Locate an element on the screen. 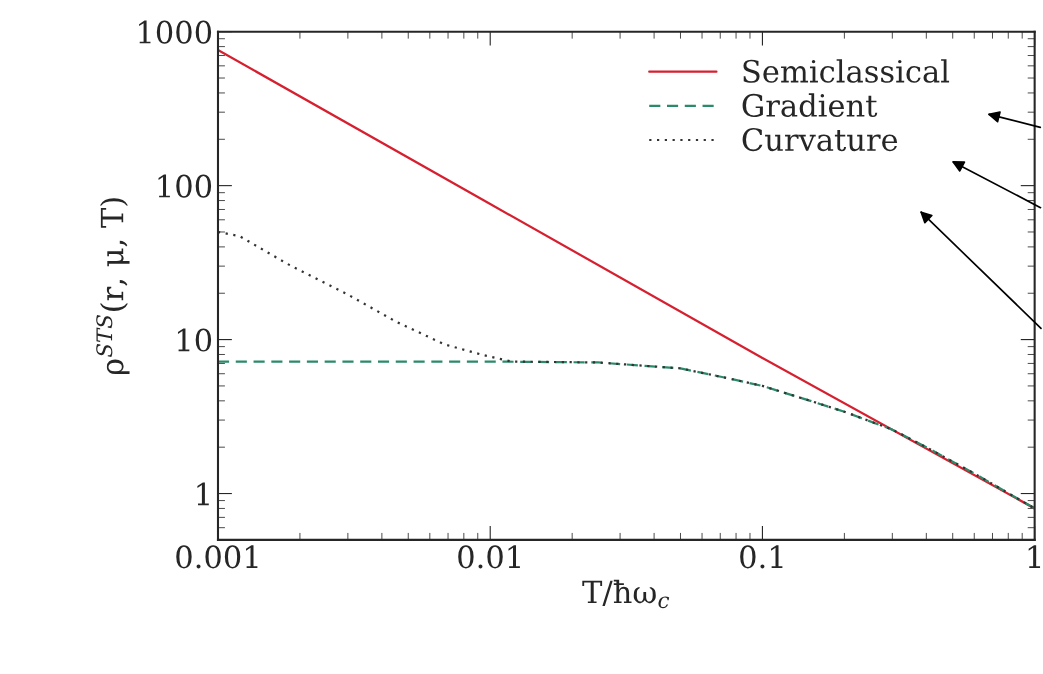  y-tick-label: 100 is located at coordinates (185, 186).